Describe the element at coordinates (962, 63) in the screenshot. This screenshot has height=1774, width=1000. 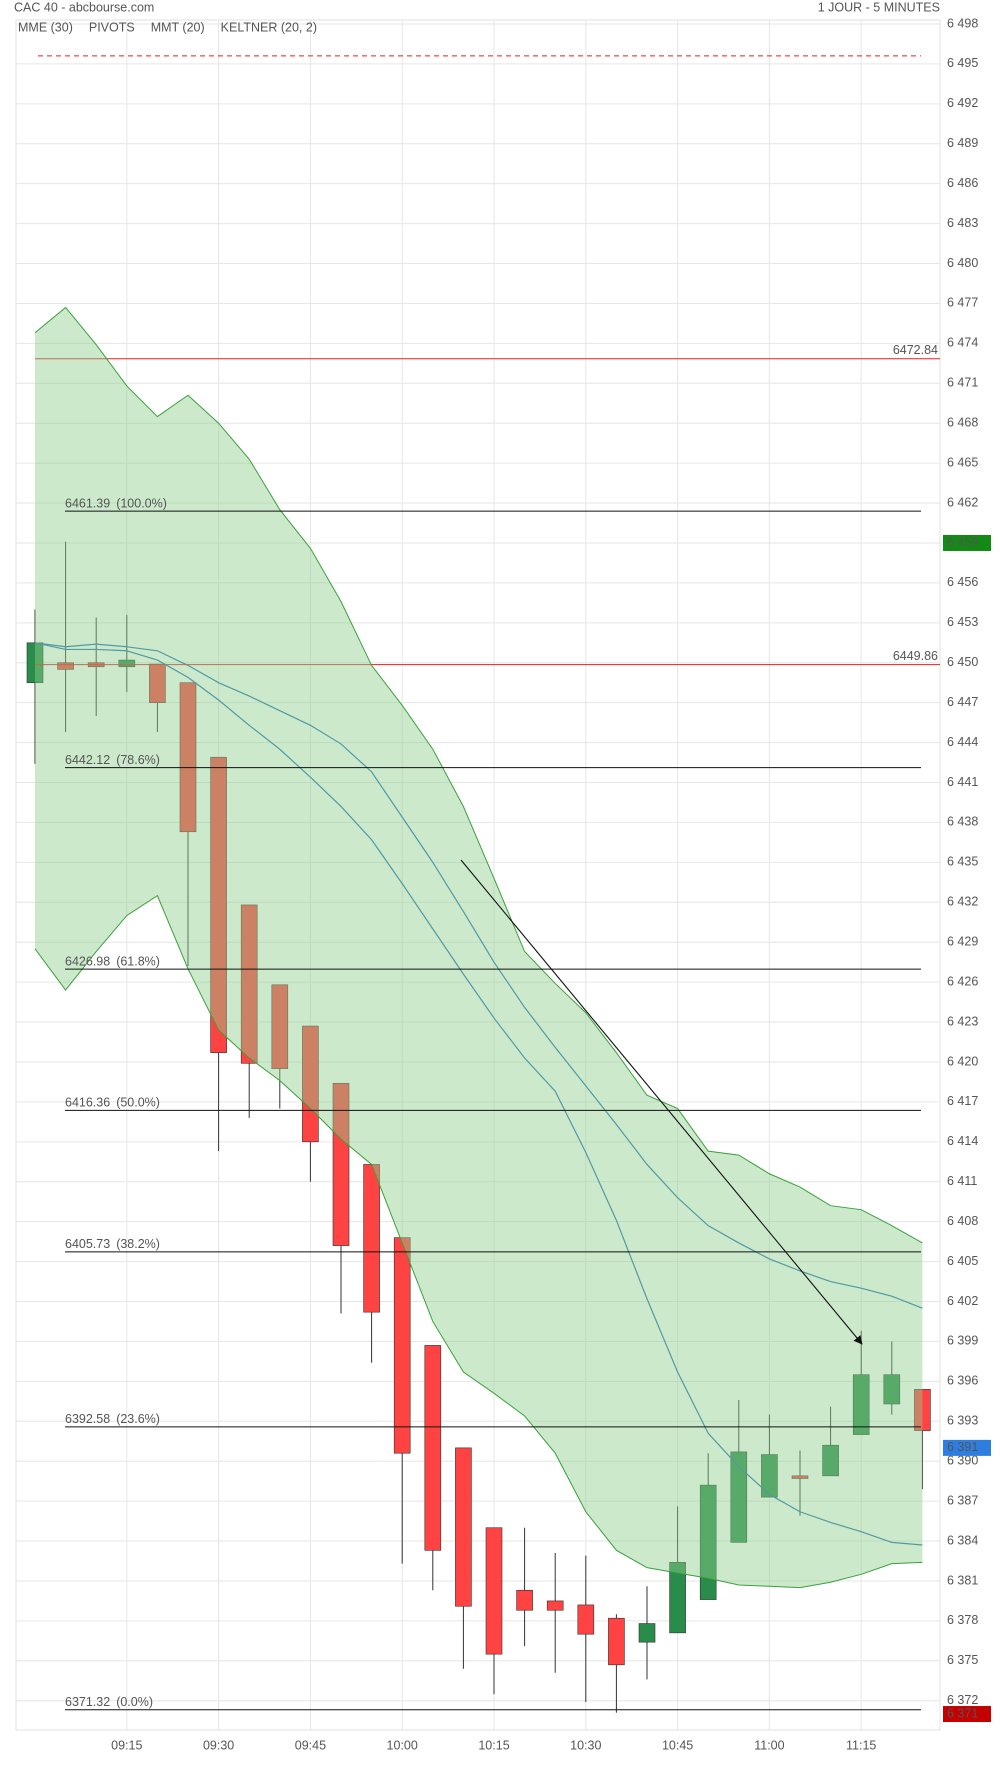
I see `y-tick-label: 6 495` at that location.